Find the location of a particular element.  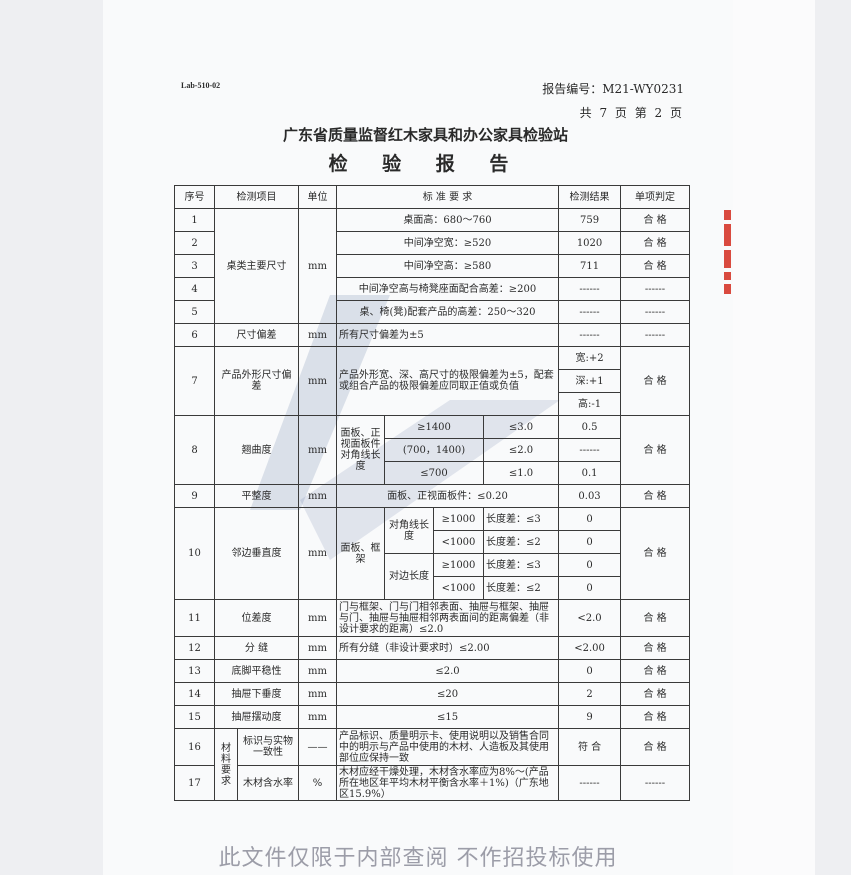

result: 9 is located at coordinates (590, 717).